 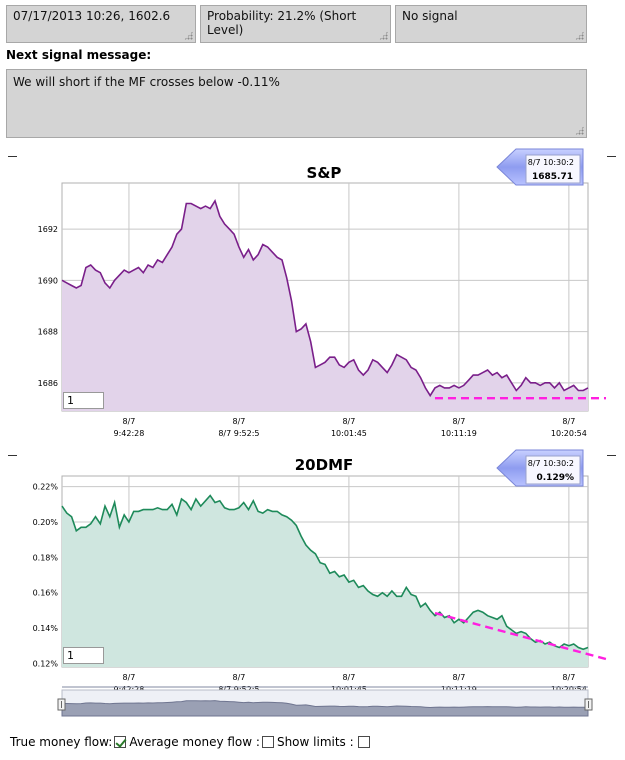 What do you see at coordinates (120, 742) in the screenshot?
I see `true-money-flow-checkbox` at bounding box center [120, 742].